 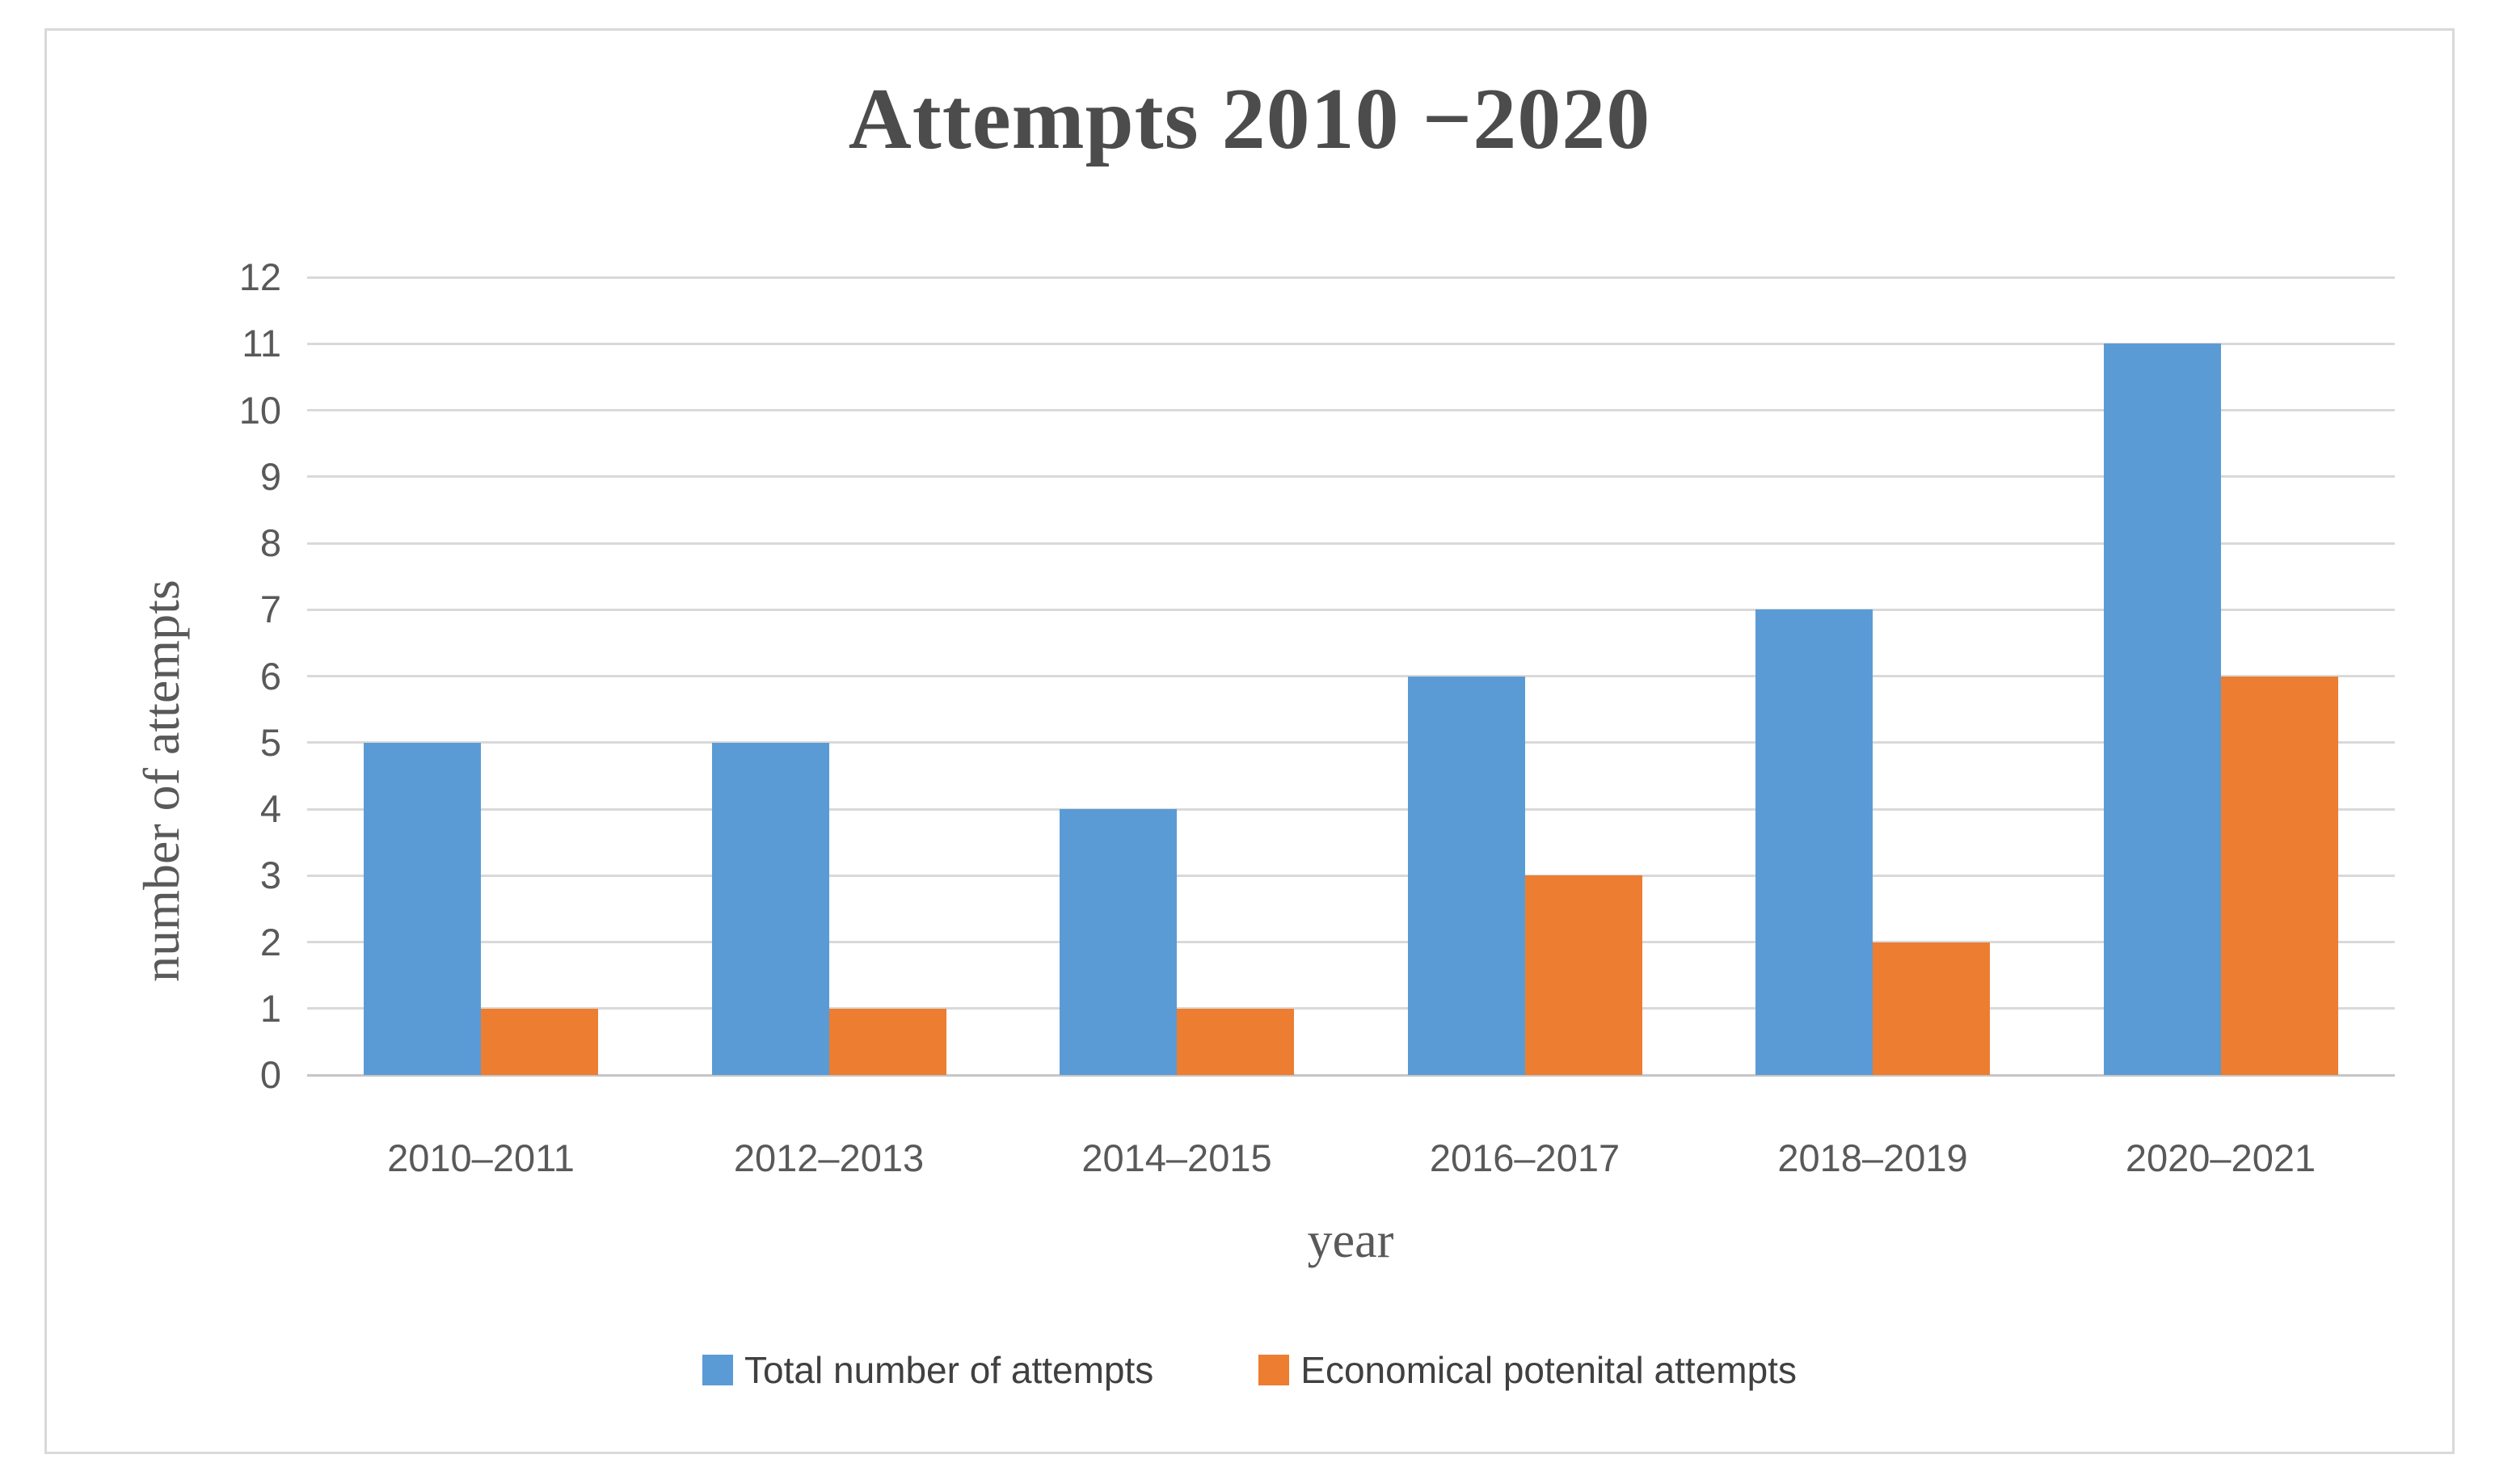 What do you see at coordinates (161, 781) in the screenshot?
I see `y-axis-title: number of attempts` at bounding box center [161, 781].